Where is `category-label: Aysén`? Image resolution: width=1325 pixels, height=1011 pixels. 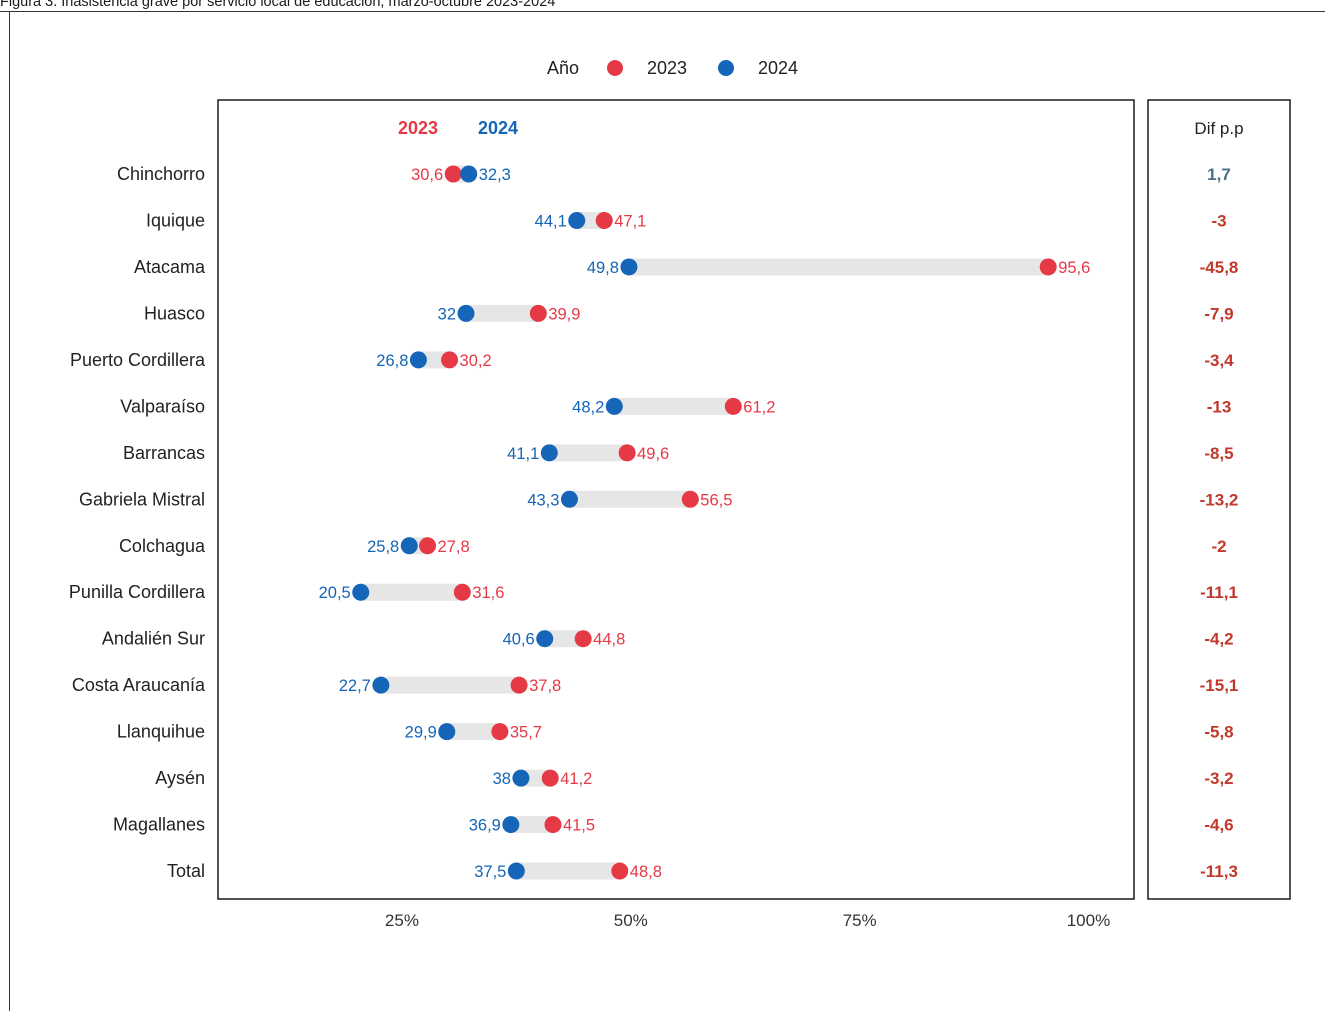
category-label: Aysén is located at coordinates (180, 778).